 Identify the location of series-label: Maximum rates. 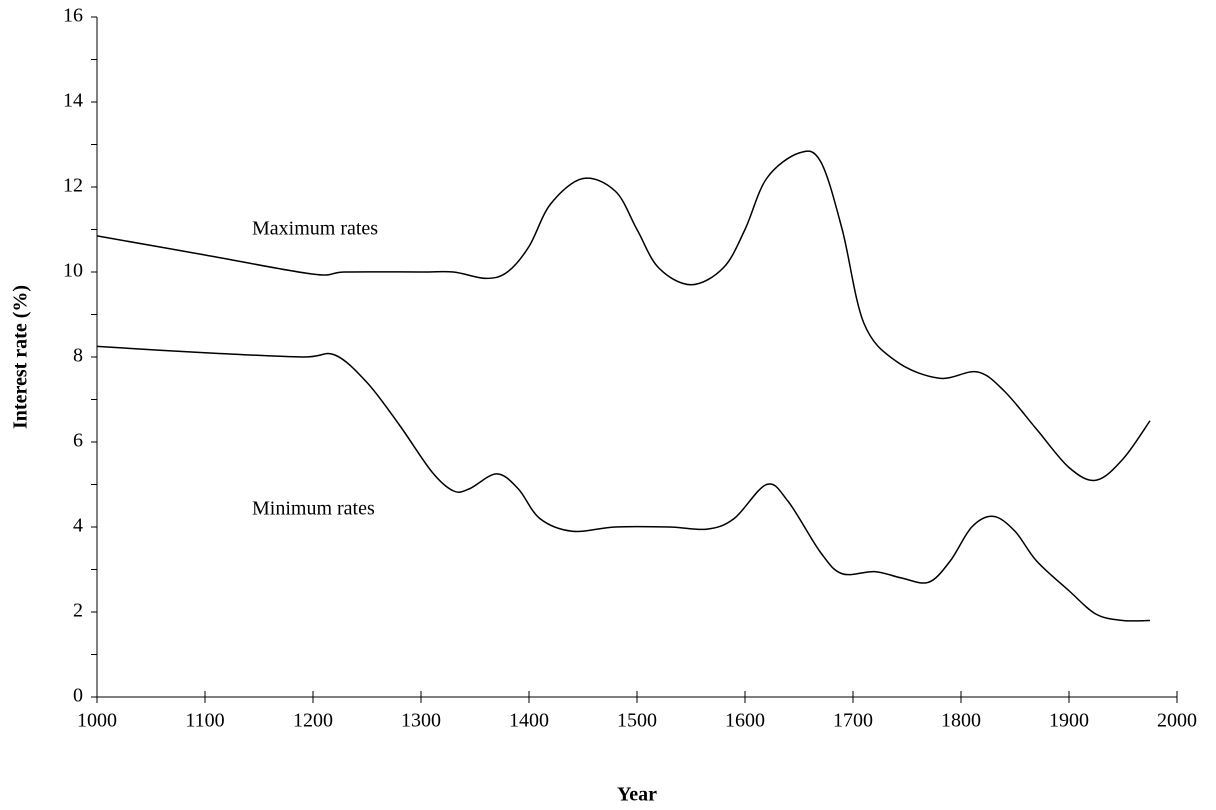
(315, 229).